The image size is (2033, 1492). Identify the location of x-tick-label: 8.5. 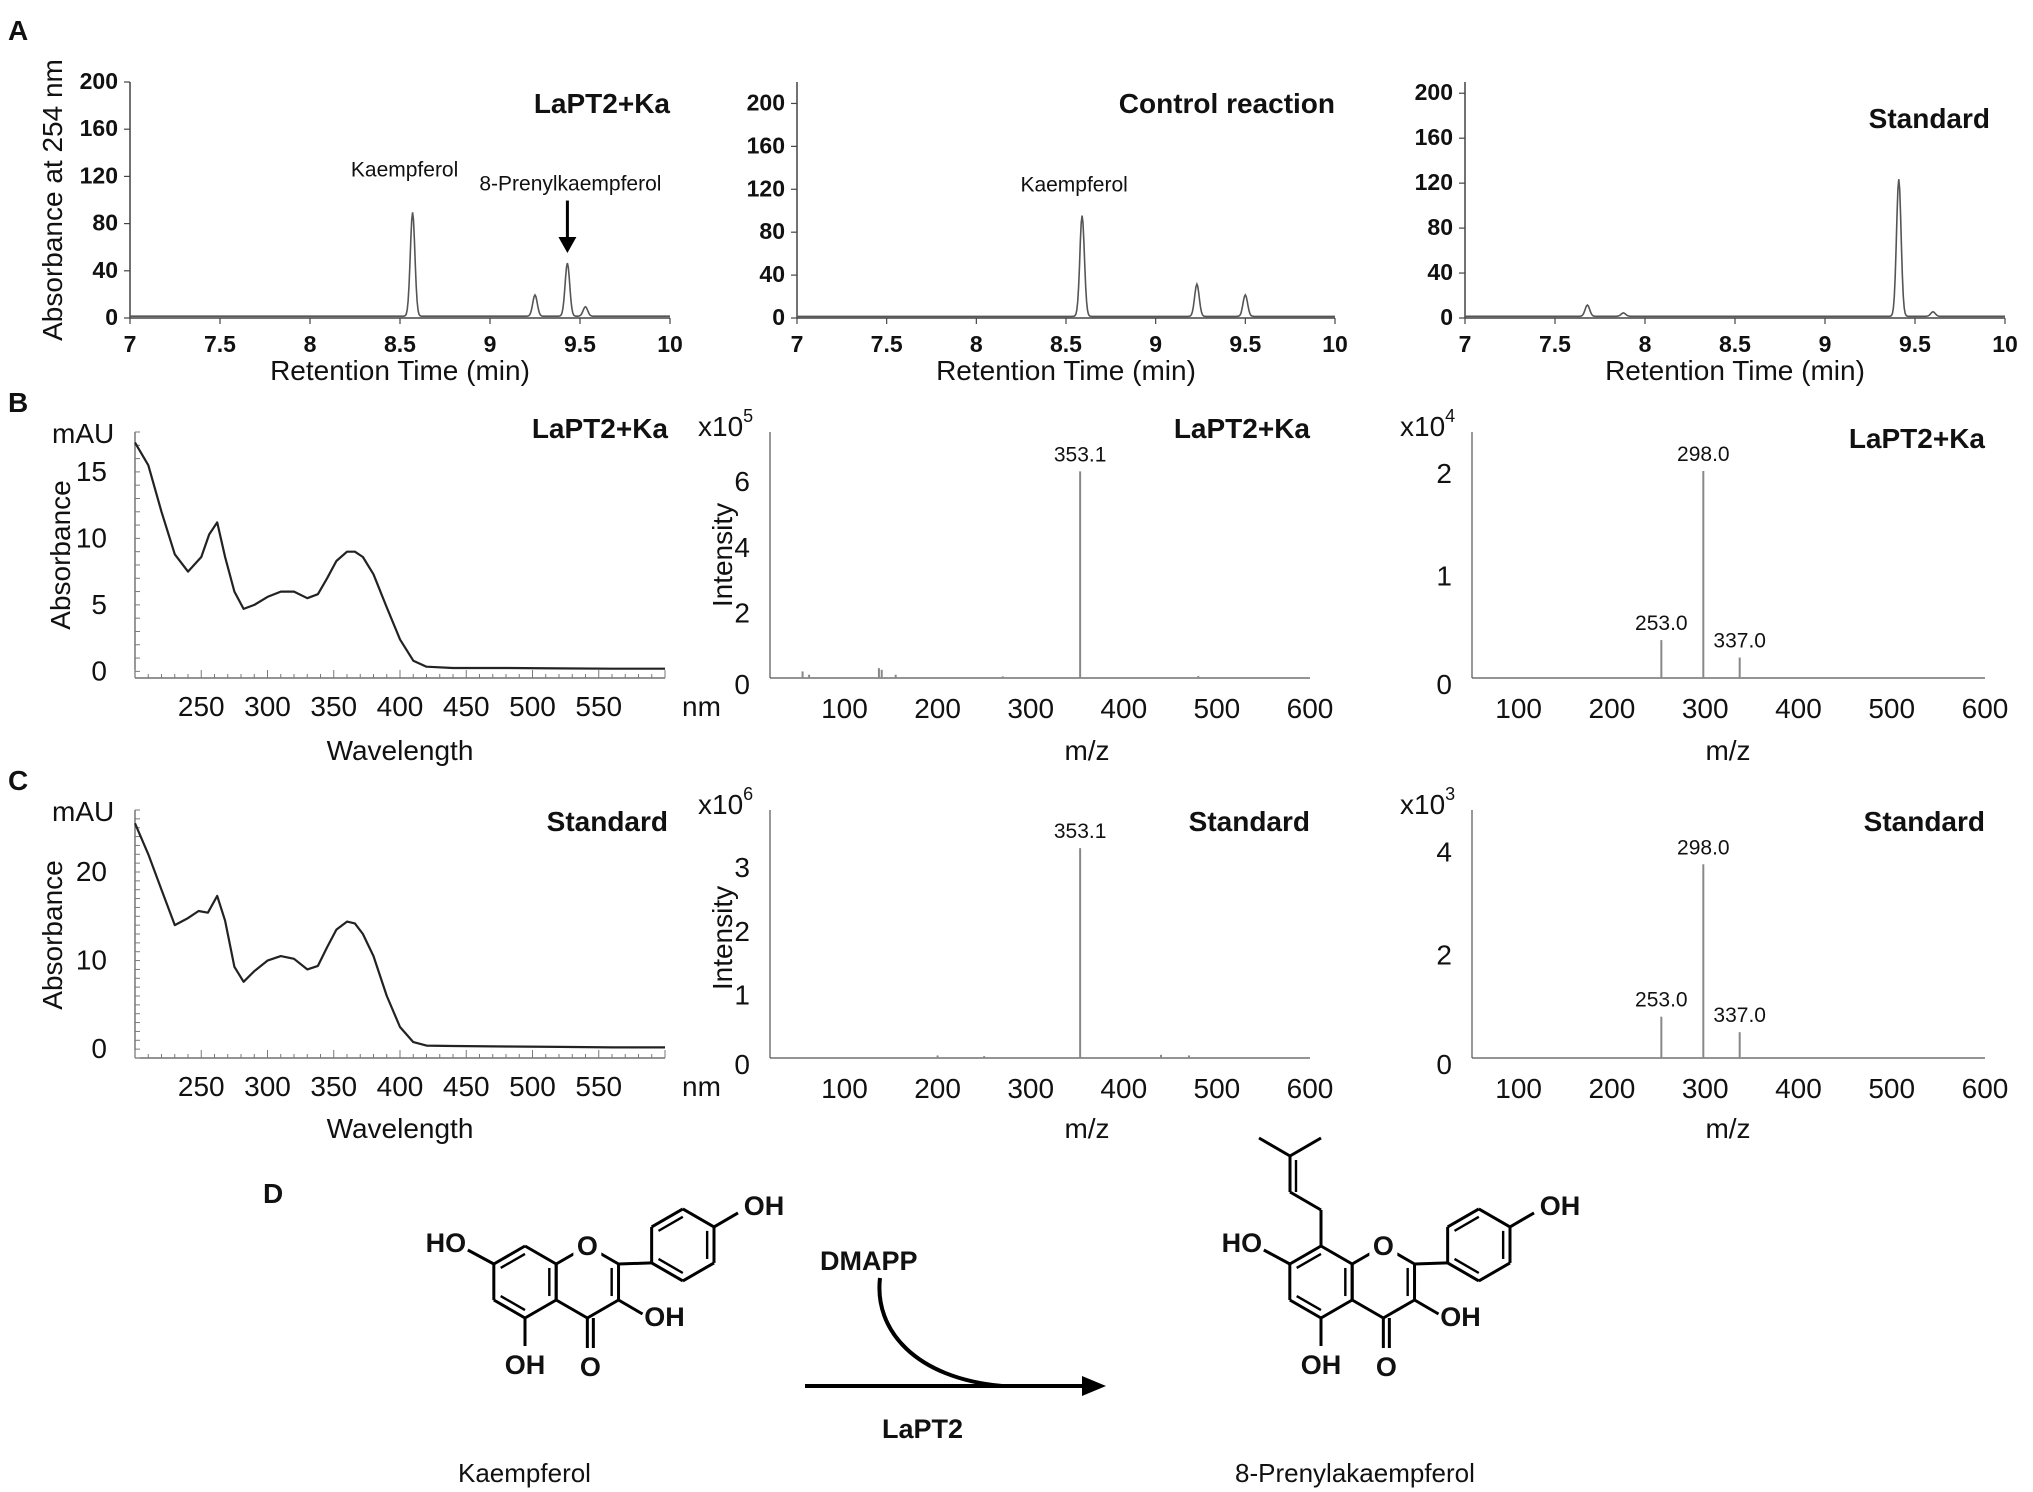
(1066, 344).